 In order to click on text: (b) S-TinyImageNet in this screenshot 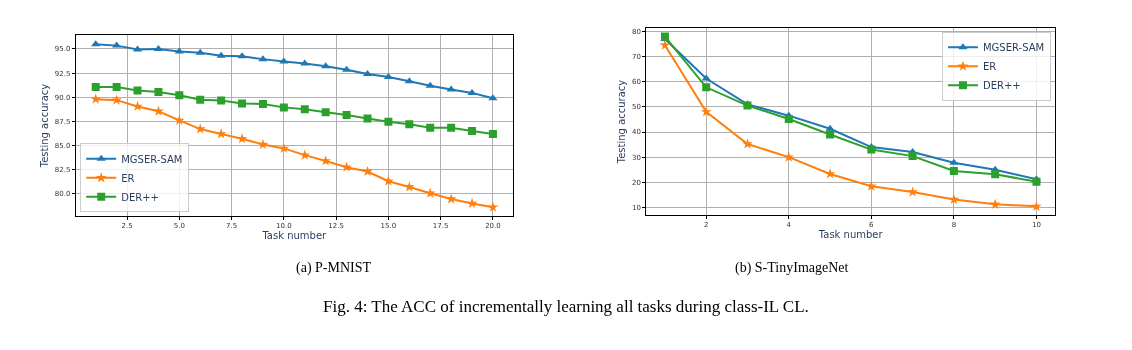, I will do `click(792, 268)`.